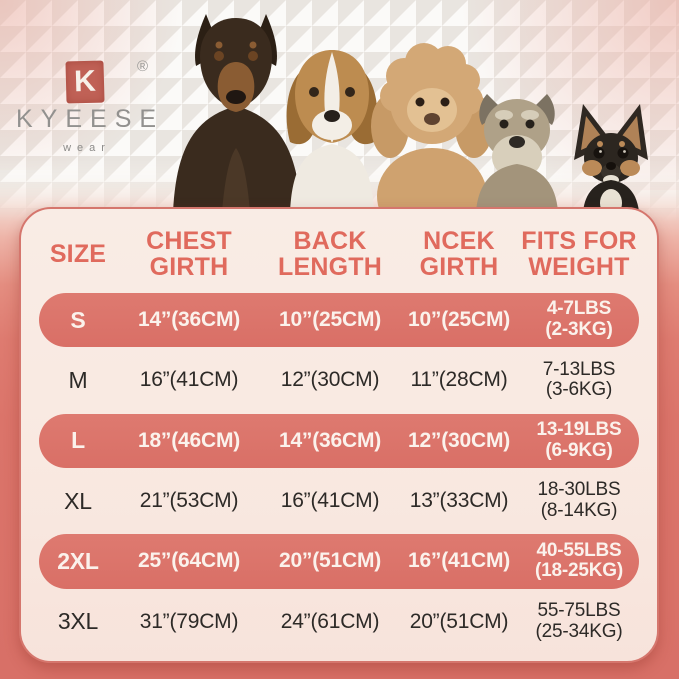 The height and width of the screenshot is (679, 679). What do you see at coordinates (330, 621) in the screenshot?
I see `back-length-cell: 24”(61CM)` at bounding box center [330, 621].